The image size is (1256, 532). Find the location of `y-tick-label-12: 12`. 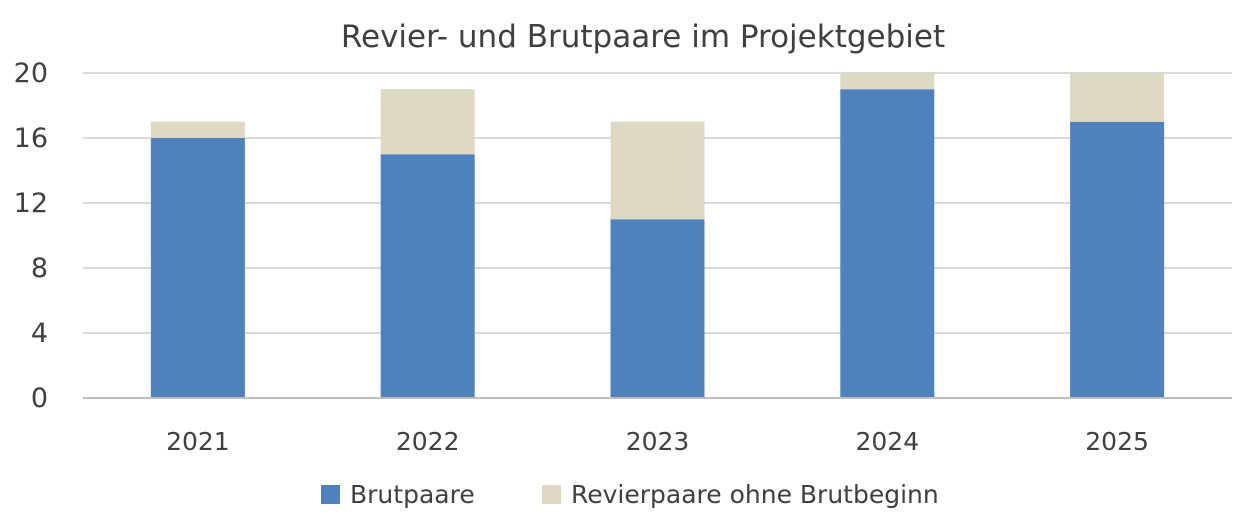

y-tick-label-12: 12 is located at coordinates (31, 203).